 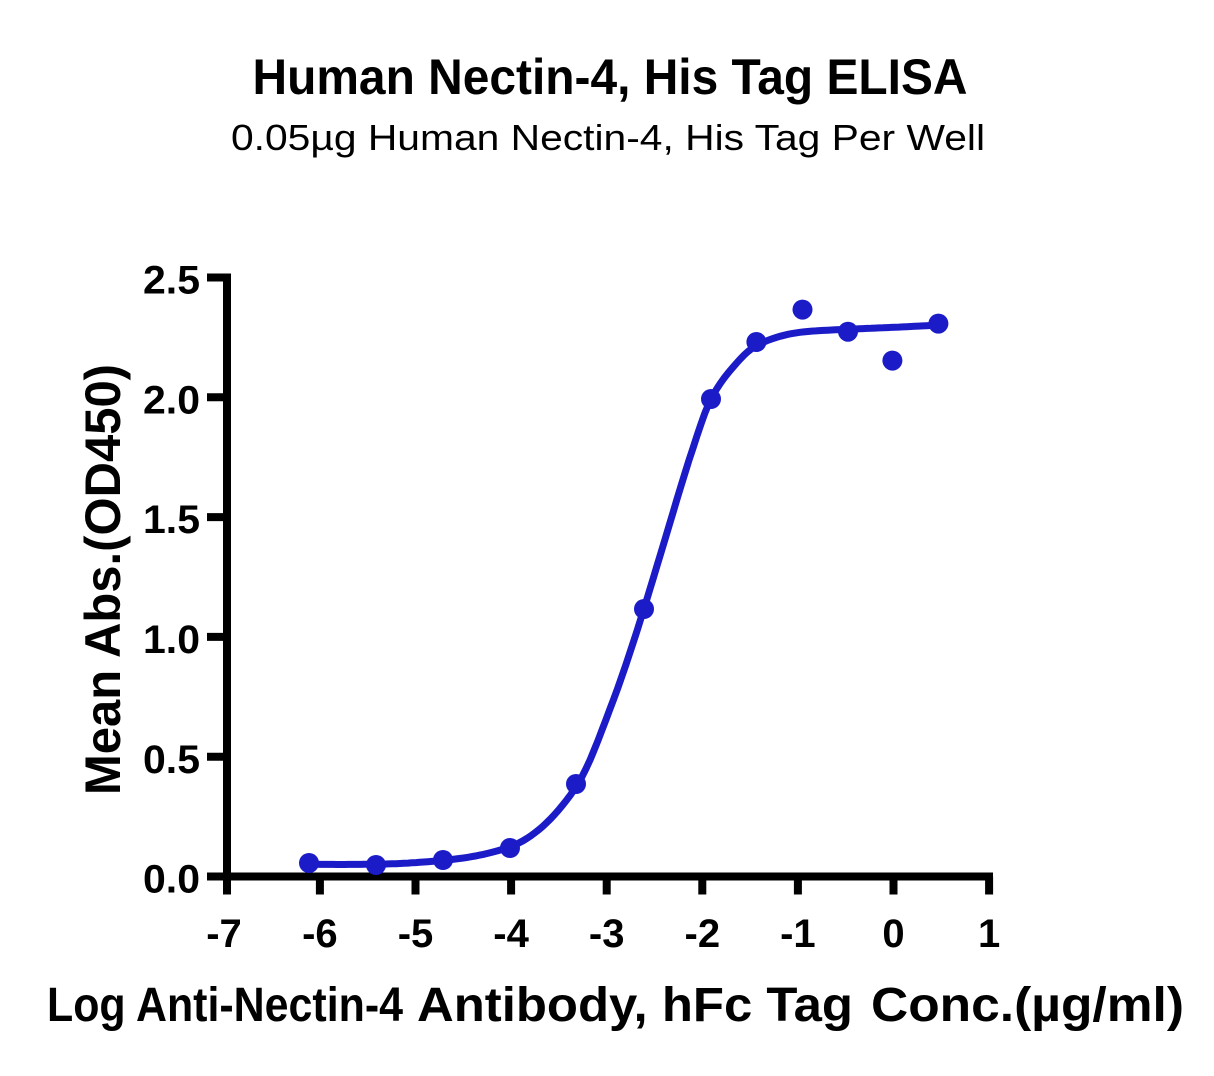 What do you see at coordinates (989, 934) in the screenshot?
I see `svg-text: 1` at bounding box center [989, 934].